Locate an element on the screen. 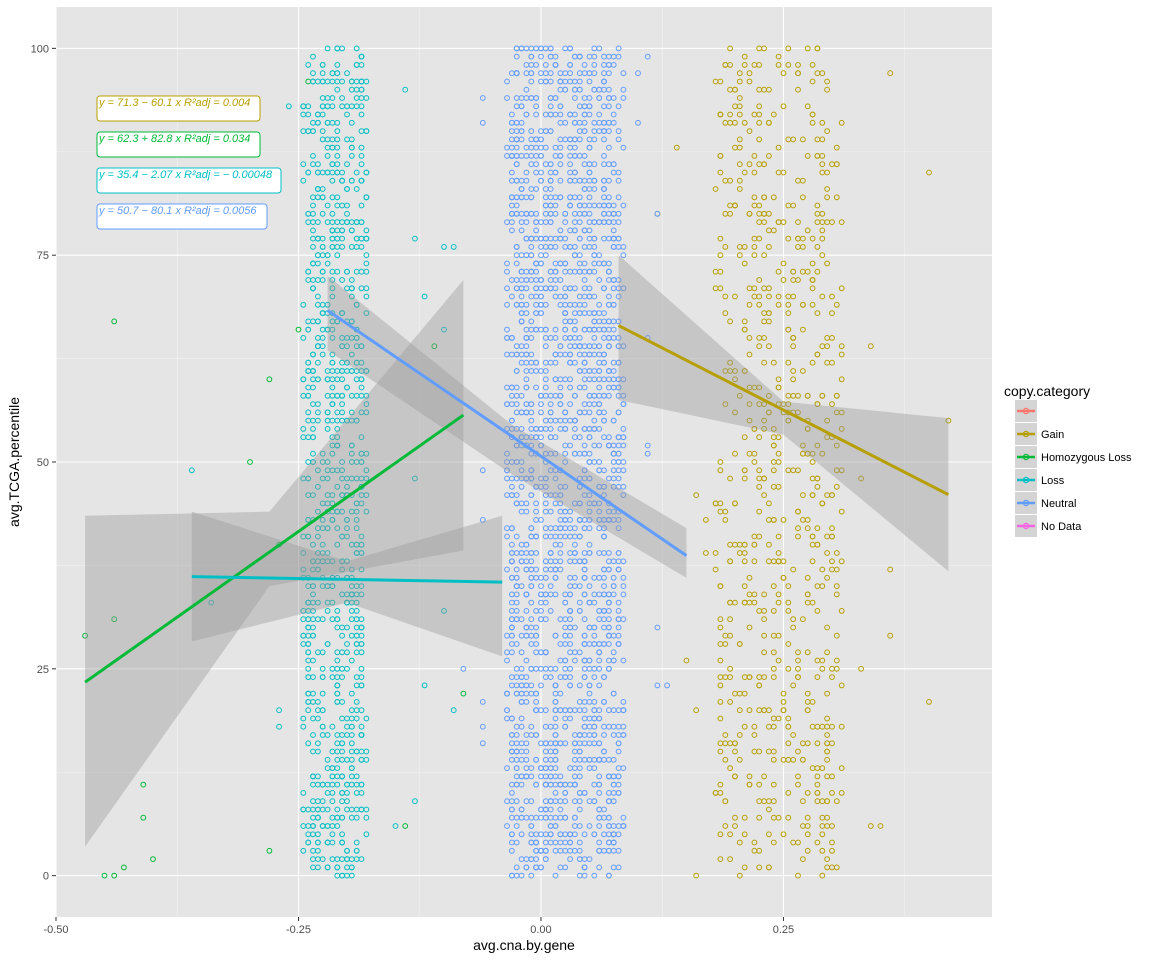 The height and width of the screenshot is (965, 1152). legend-item: Homozygous Loss is located at coordinates (1073, 457).